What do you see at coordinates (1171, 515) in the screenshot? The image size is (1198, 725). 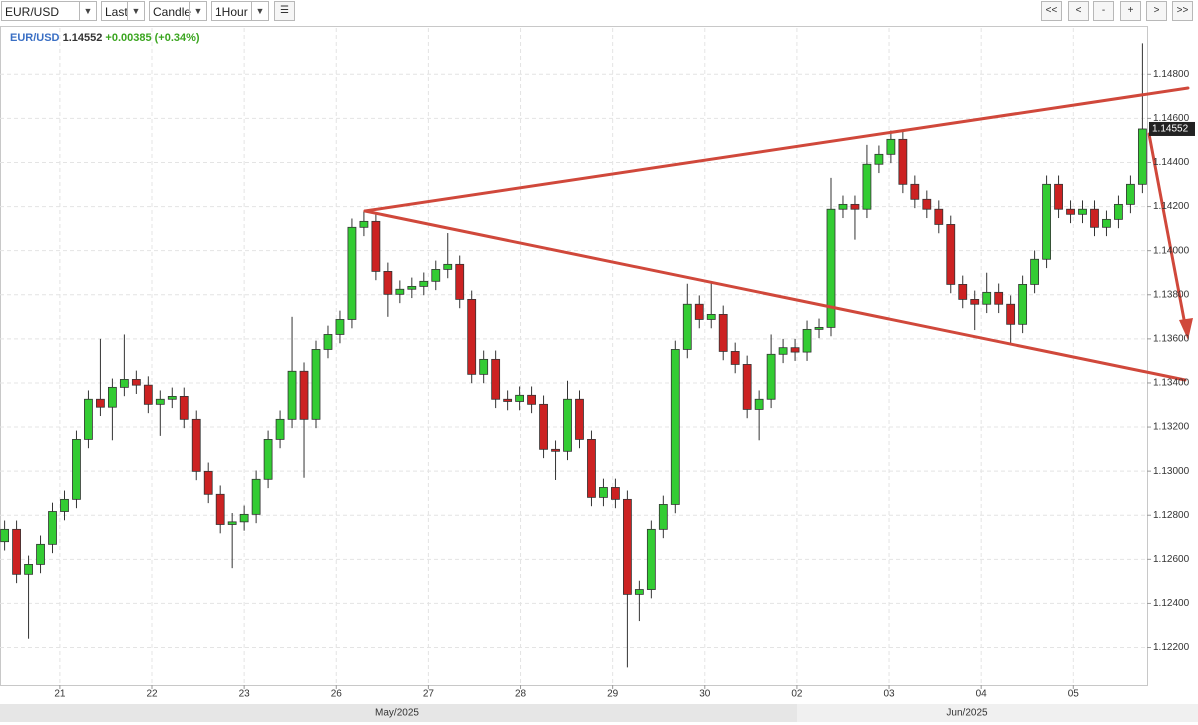 I see `y-tick-label: 1.12800` at bounding box center [1171, 515].